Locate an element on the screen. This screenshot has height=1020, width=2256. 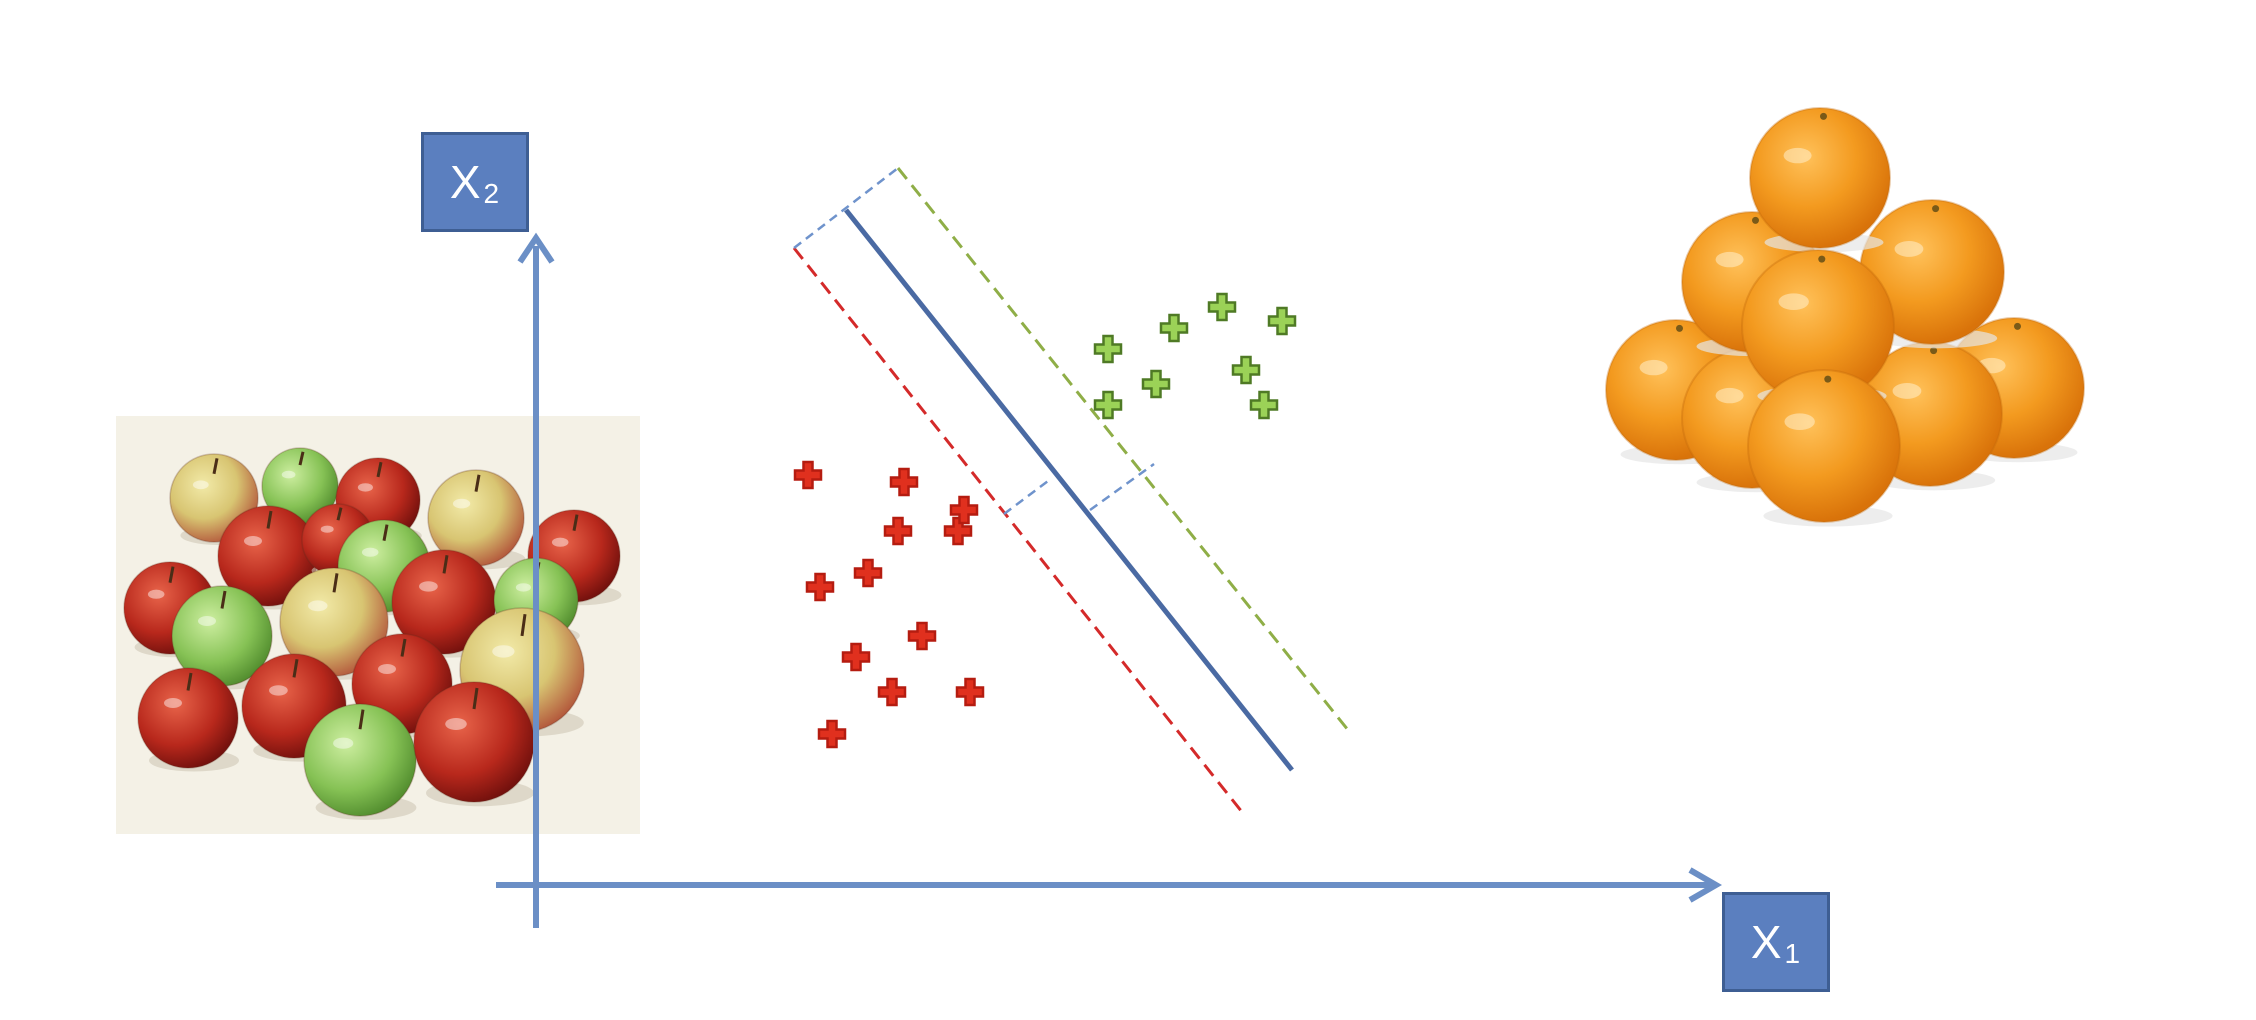
x1-axis-arrow is located at coordinates (1705, 885).